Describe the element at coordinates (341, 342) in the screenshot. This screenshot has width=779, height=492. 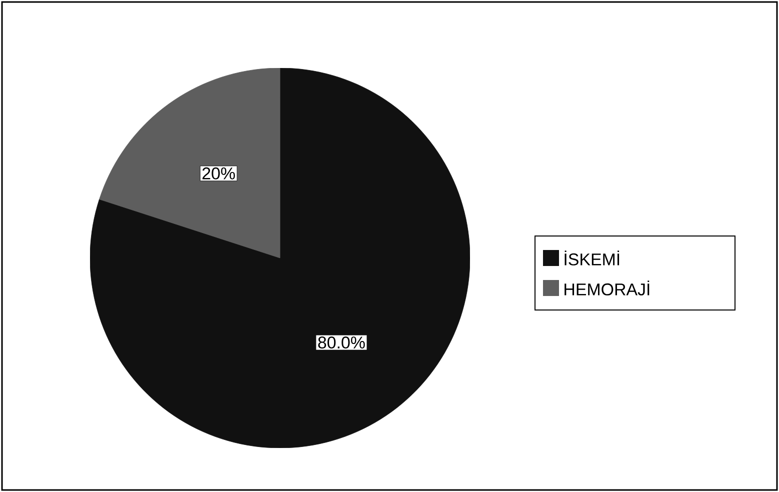
I see `data-label: 80.0%` at that location.